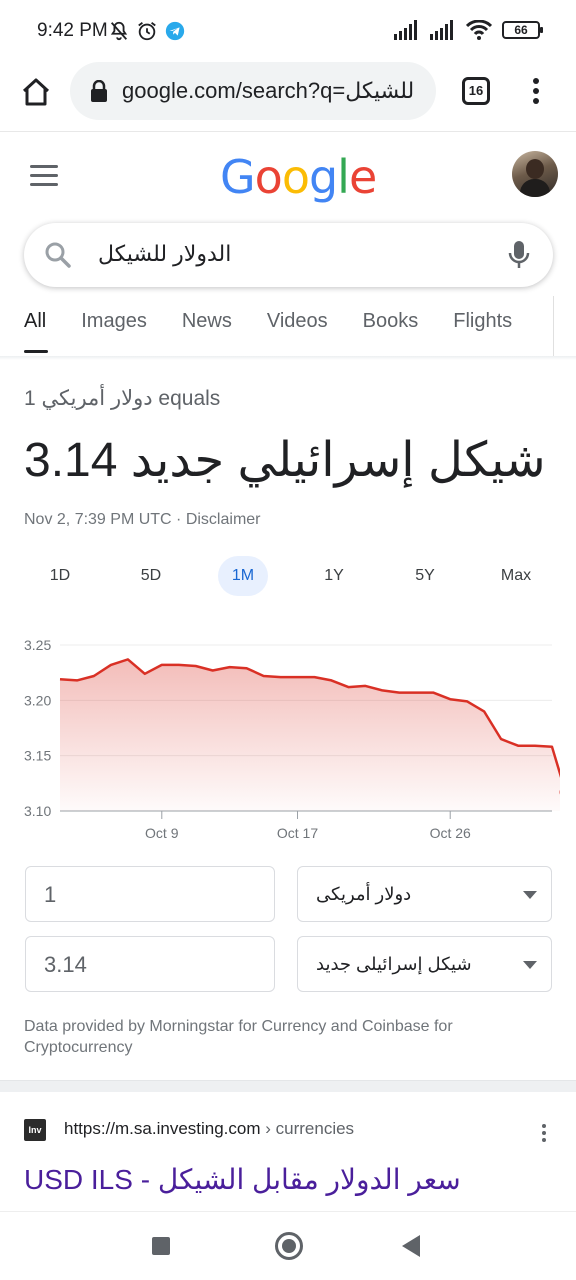  I want to click on system-navigation-bar, so click(288, 1245).